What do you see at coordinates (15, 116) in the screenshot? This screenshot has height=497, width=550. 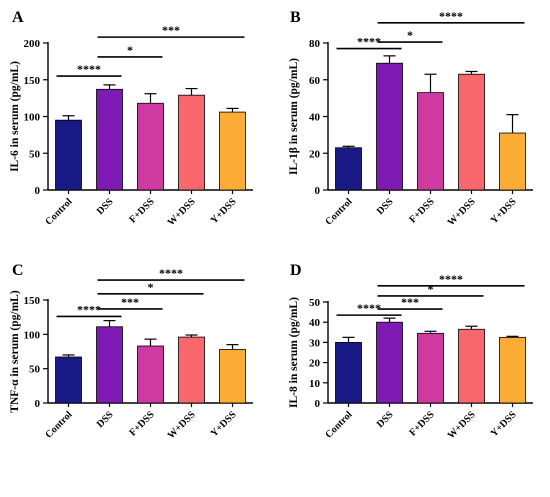 I see `y-axis-title: IL-6 in serum (pg/mL)` at bounding box center [15, 116].